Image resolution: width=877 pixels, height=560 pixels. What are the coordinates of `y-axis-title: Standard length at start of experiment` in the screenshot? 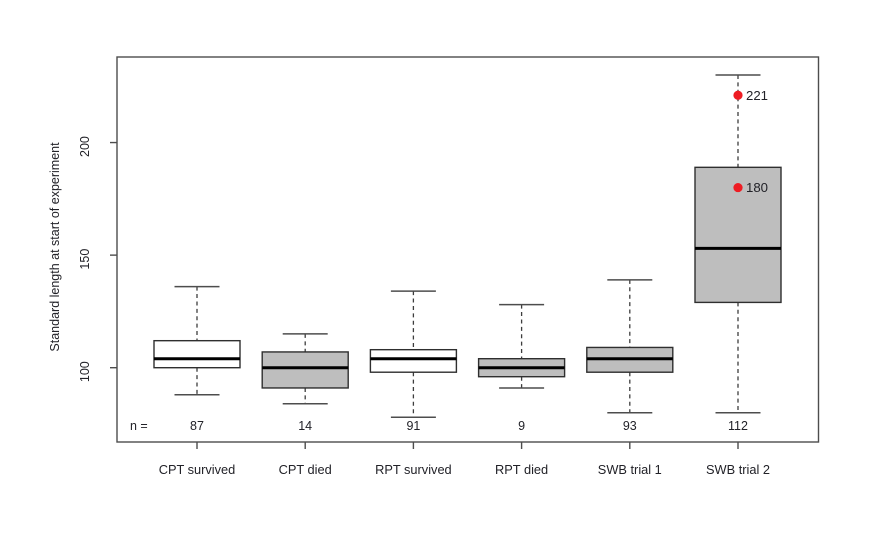 It's located at (55, 247).